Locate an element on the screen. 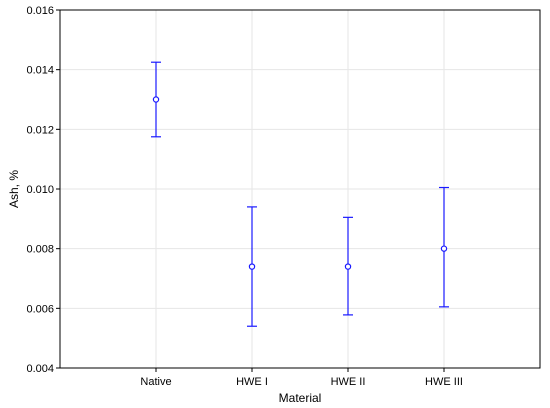  y-tick-label: 0.016 is located at coordinates (40, 11).